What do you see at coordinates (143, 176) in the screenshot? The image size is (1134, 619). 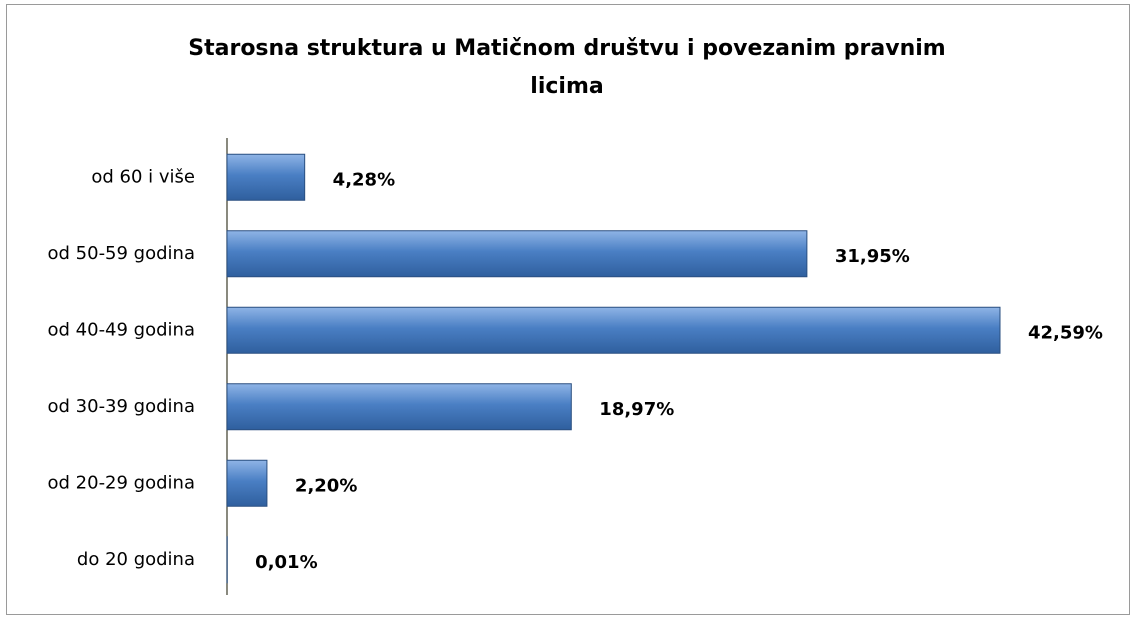 I see `category-label: od 60 i više` at bounding box center [143, 176].